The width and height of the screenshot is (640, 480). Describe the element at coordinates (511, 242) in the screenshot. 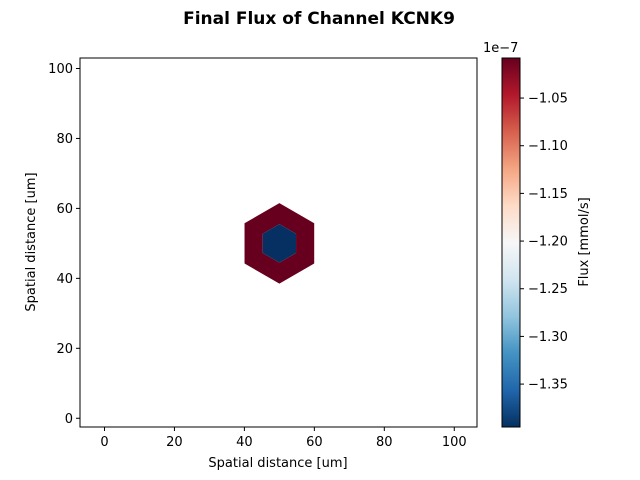

I see `colorbar-gradient` at that location.